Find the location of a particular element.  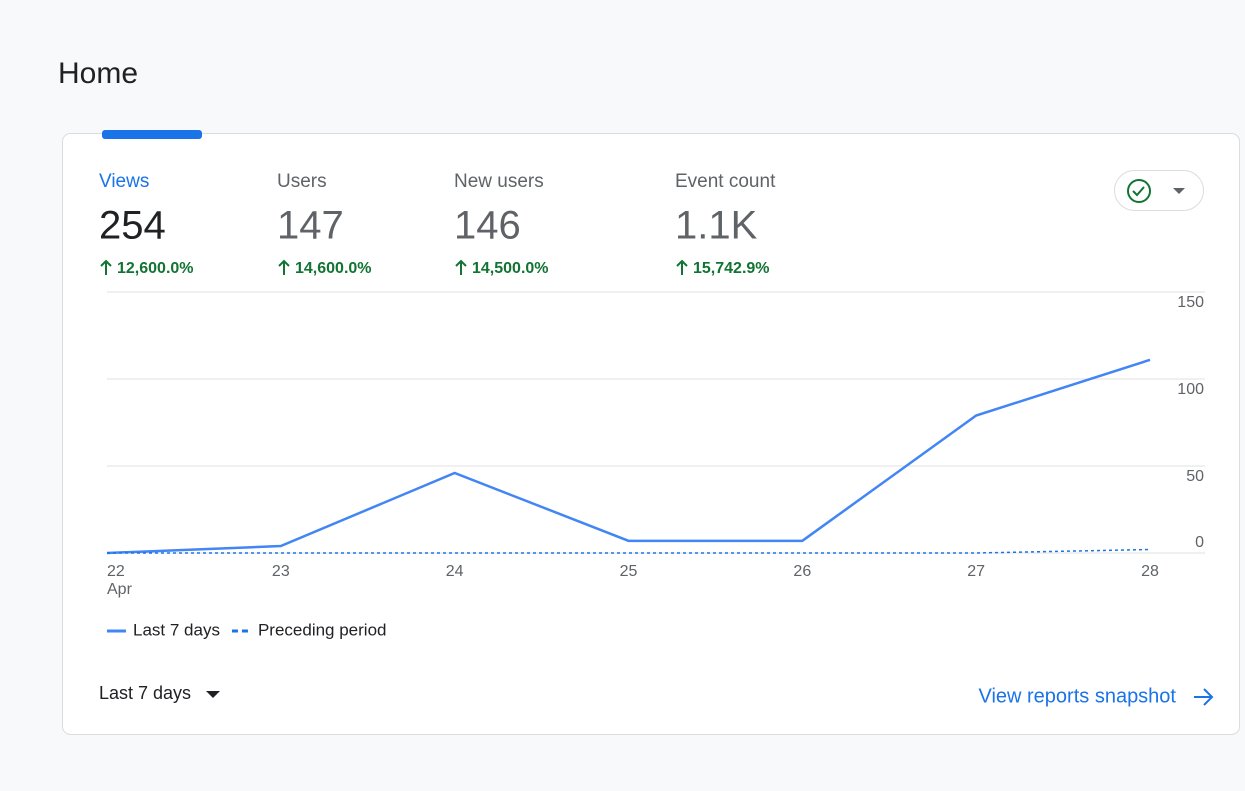

metric-change: 15,742.9% is located at coordinates (731, 268).